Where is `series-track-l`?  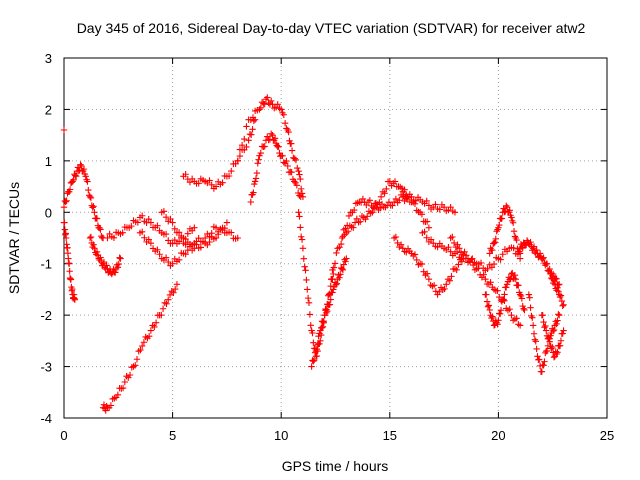 series-track-l is located at coordinates (329, 312).